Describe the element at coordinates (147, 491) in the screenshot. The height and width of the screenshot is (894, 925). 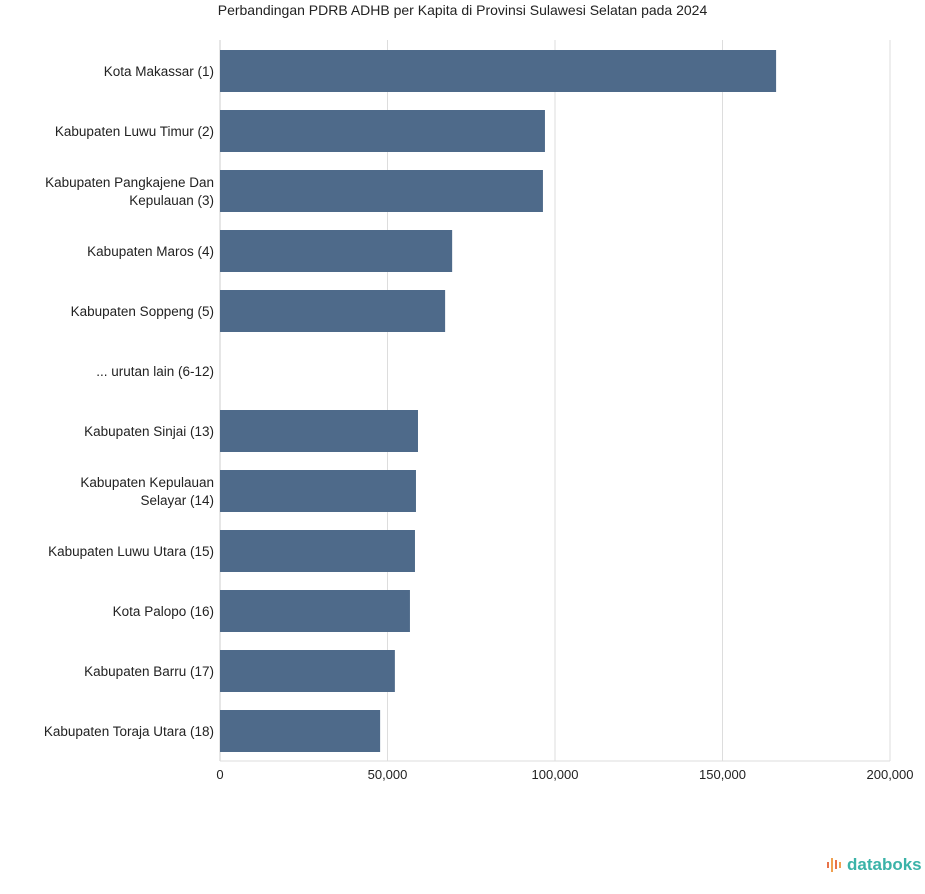
I see `category-label: Kabupaten Kepulauan Selayar (14)` at that location.